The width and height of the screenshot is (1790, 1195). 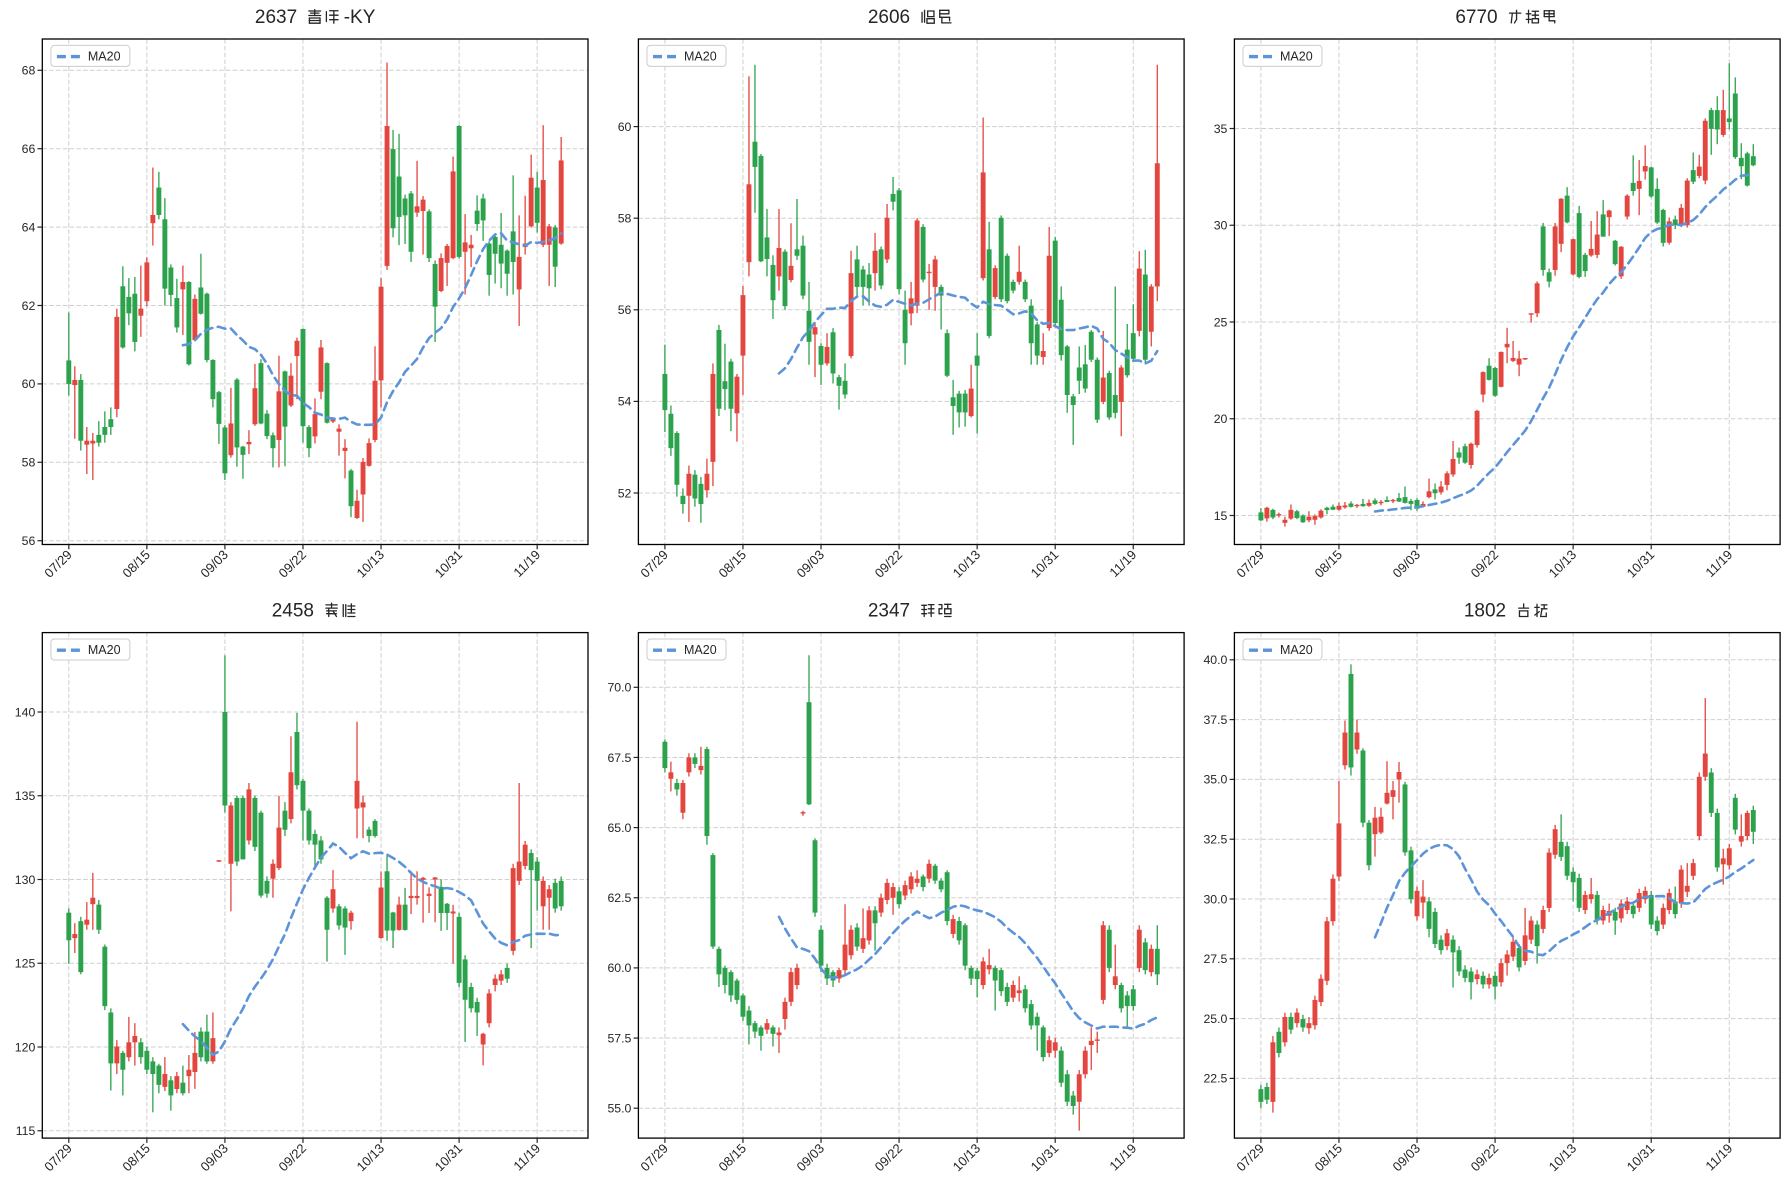 I want to click on svg-text: 135, so click(x=25, y=796).